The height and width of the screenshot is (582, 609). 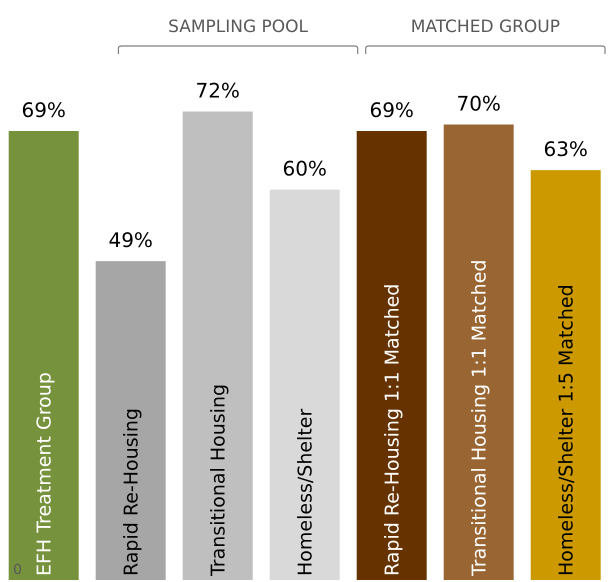 What do you see at coordinates (393, 430) in the screenshot?
I see `x-tick-label: Rapid Re-Housing 1:1 Matched` at bounding box center [393, 430].